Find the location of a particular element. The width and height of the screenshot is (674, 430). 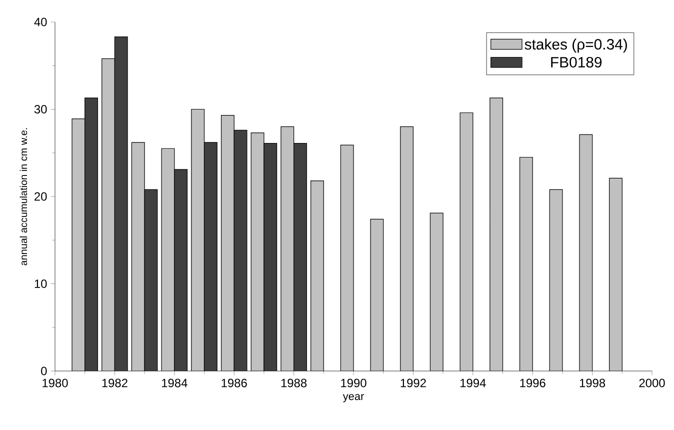

y-tick-label: 0 is located at coordinates (44, 371).